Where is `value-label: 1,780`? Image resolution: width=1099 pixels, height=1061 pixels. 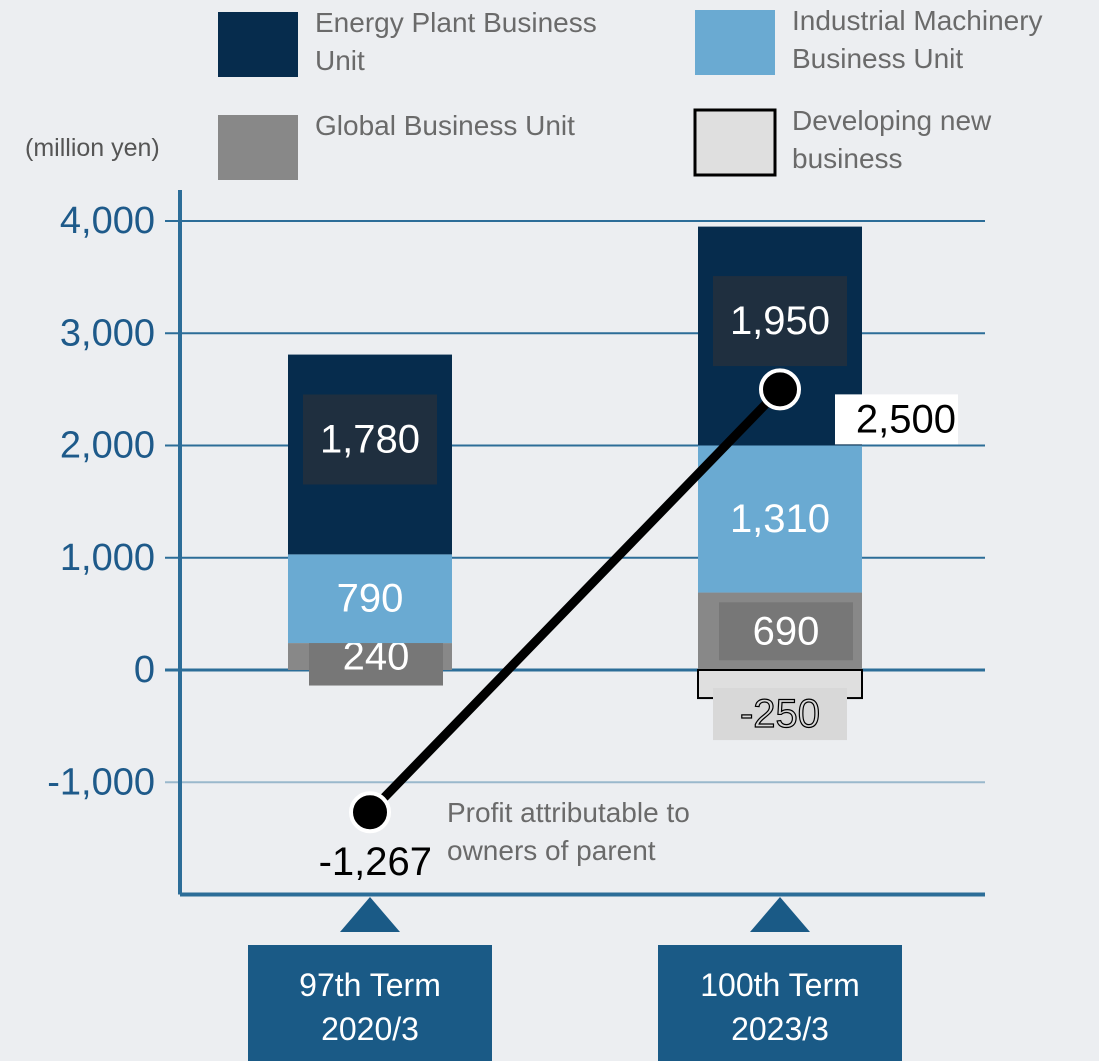 value-label: 1,780 is located at coordinates (370, 439).